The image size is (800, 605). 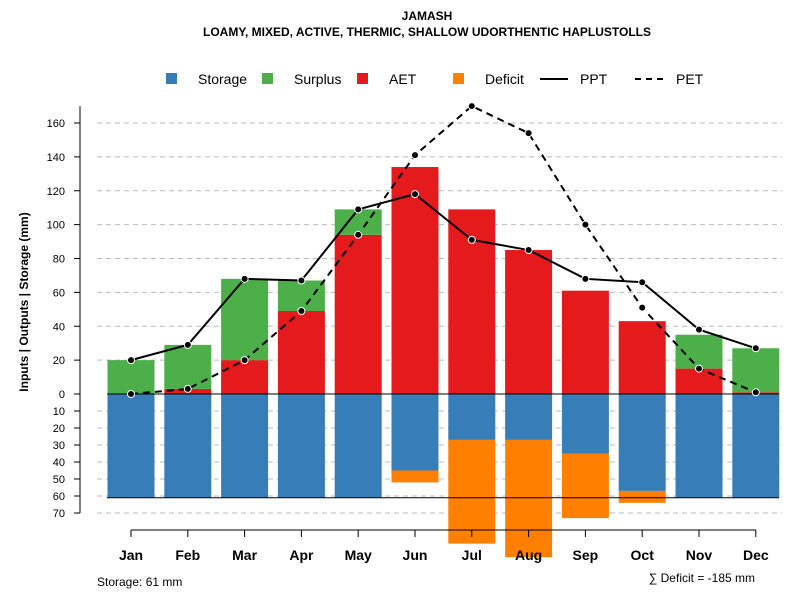 What do you see at coordinates (244, 555) in the screenshot?
I see `x-tick-label: Mar` at bounding box center [244, 555].